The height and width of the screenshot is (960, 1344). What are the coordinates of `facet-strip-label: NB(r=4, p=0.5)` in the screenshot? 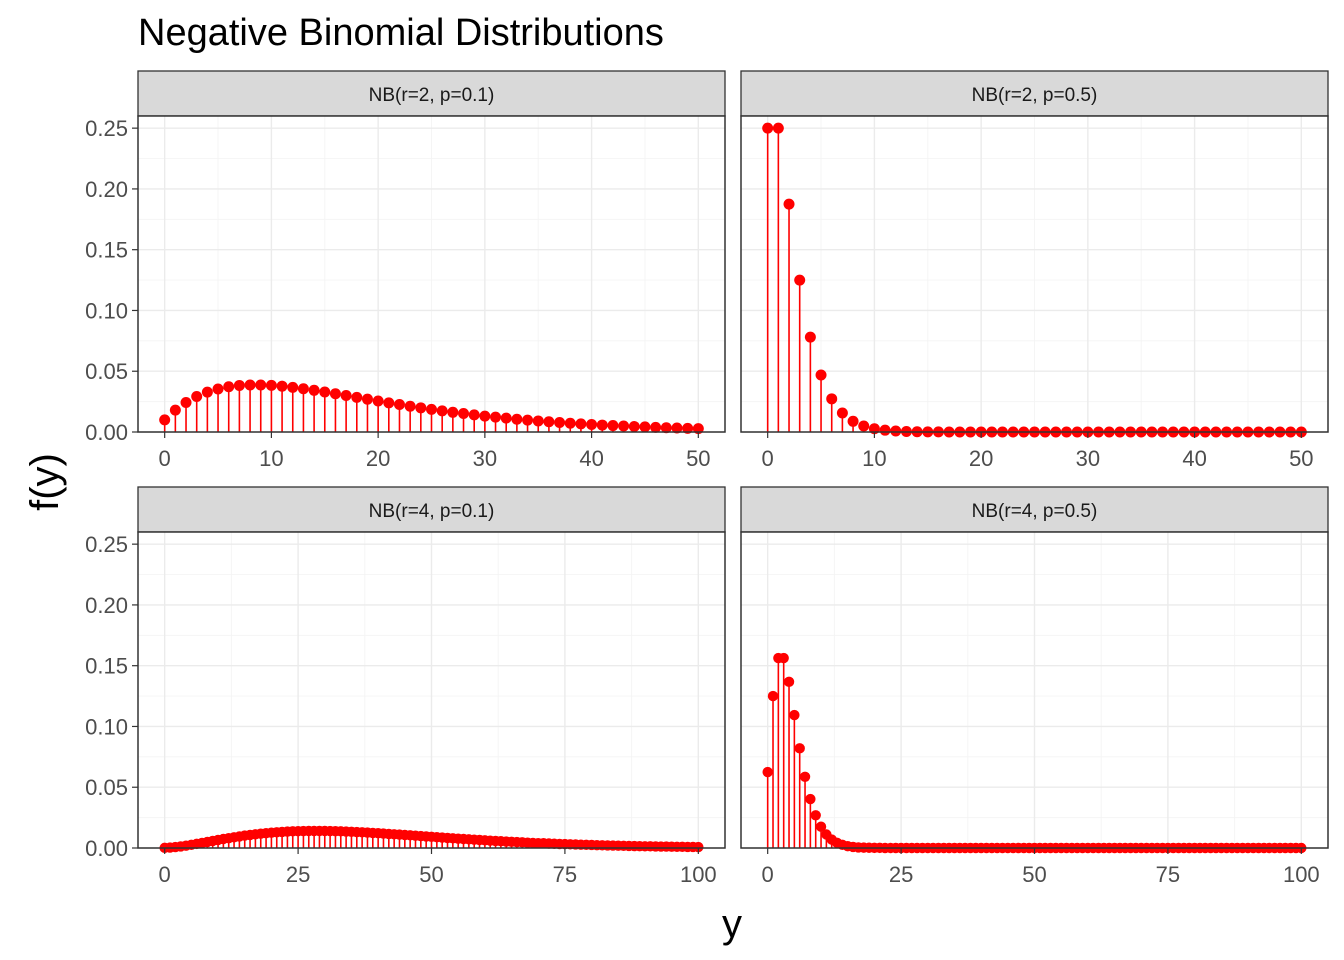 It's located at (1035, 511).